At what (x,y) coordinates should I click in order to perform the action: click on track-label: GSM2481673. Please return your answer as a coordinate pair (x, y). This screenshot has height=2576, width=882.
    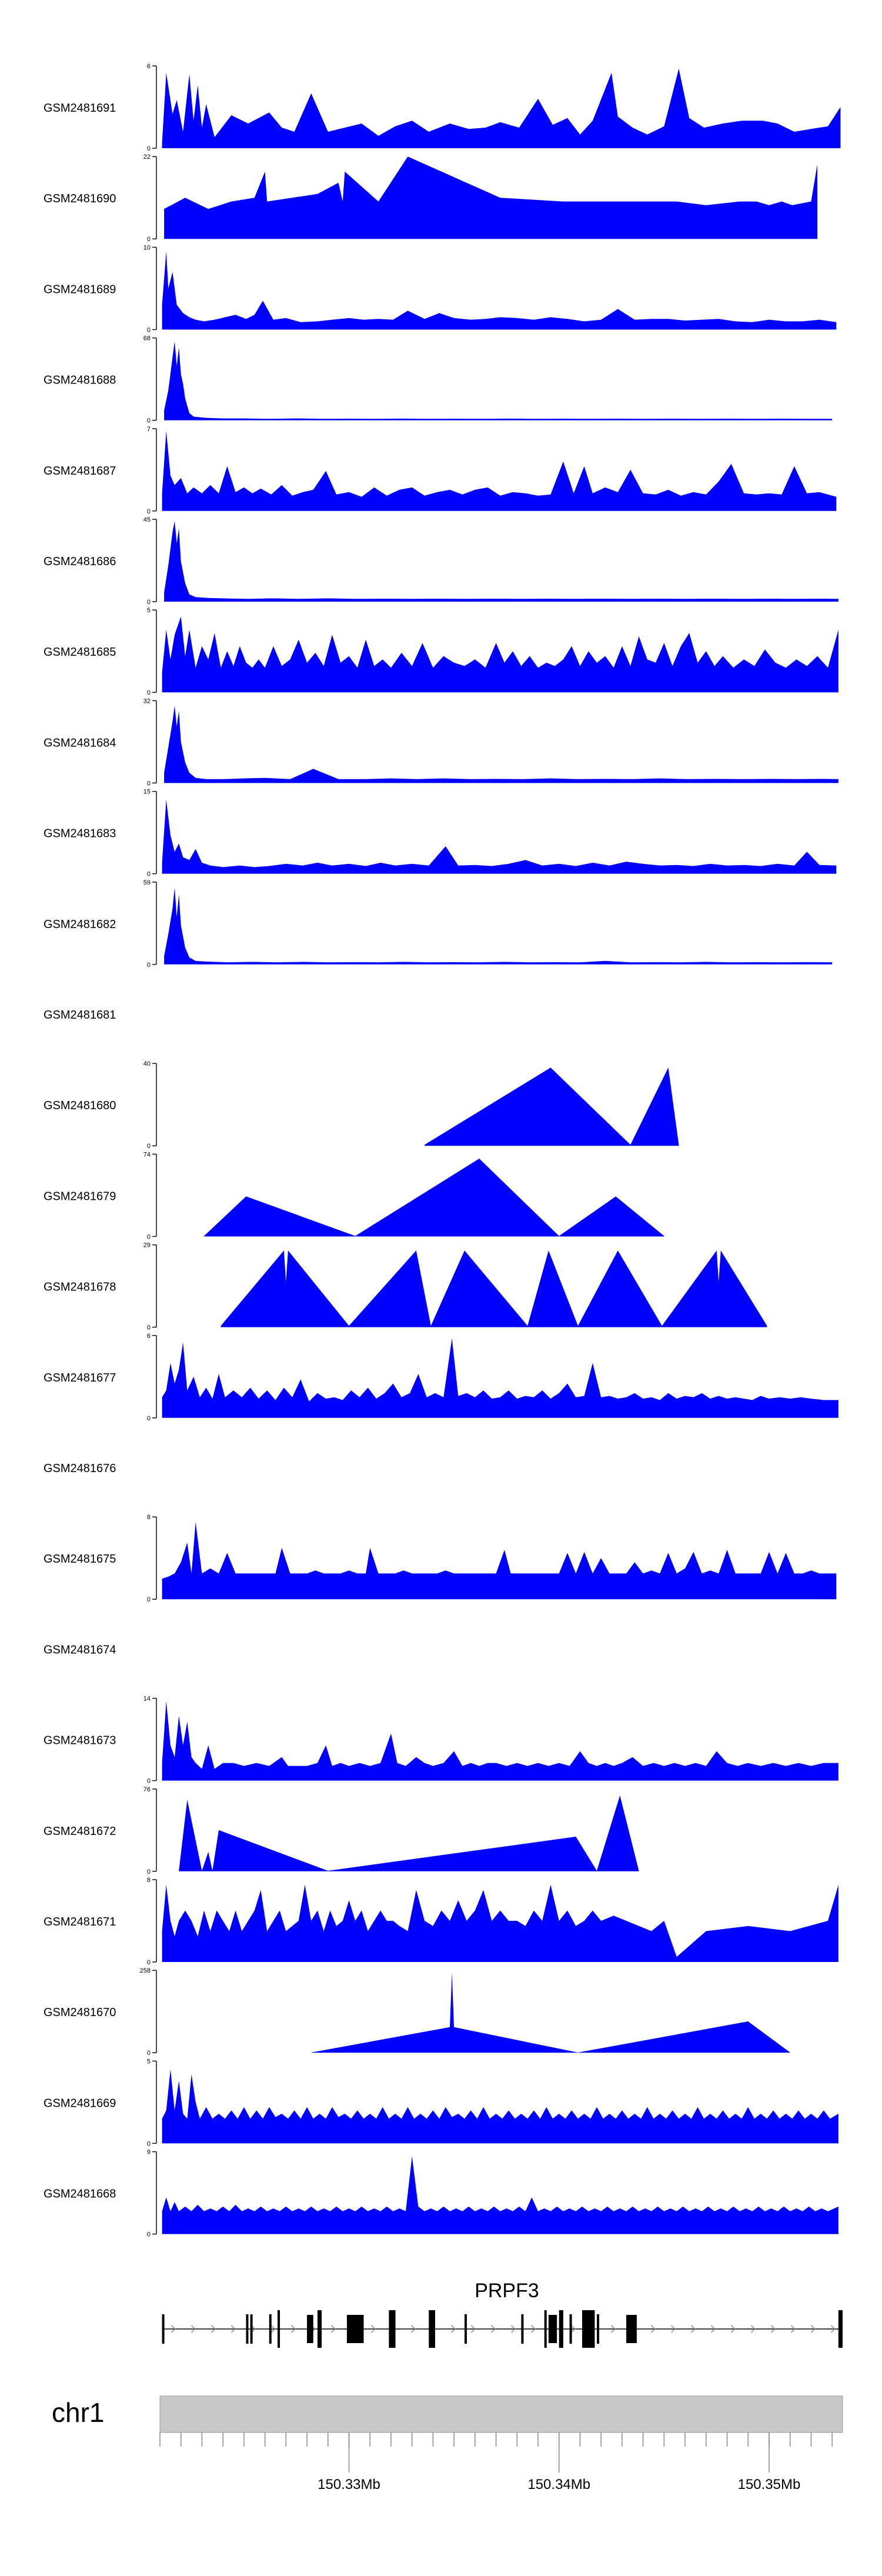
    Looking at the image, I should click on (80, 1740).